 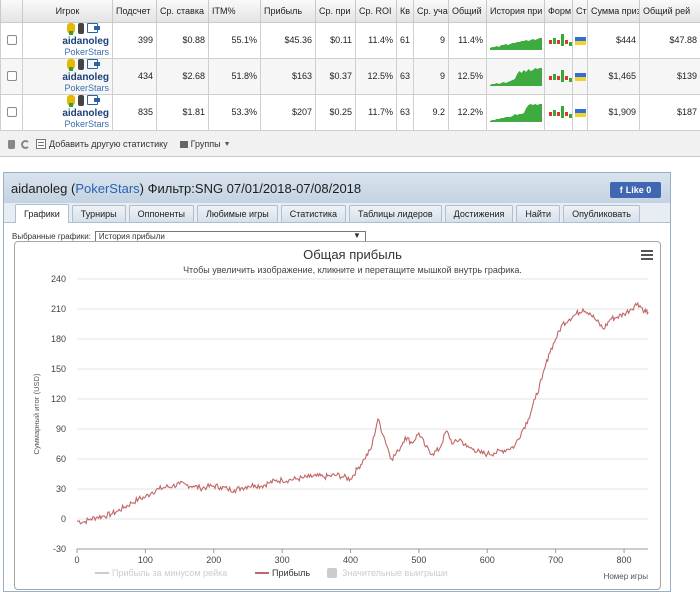 I want to click on add-stats-button: Добавить другую статистику, so click(x=102, y=144).